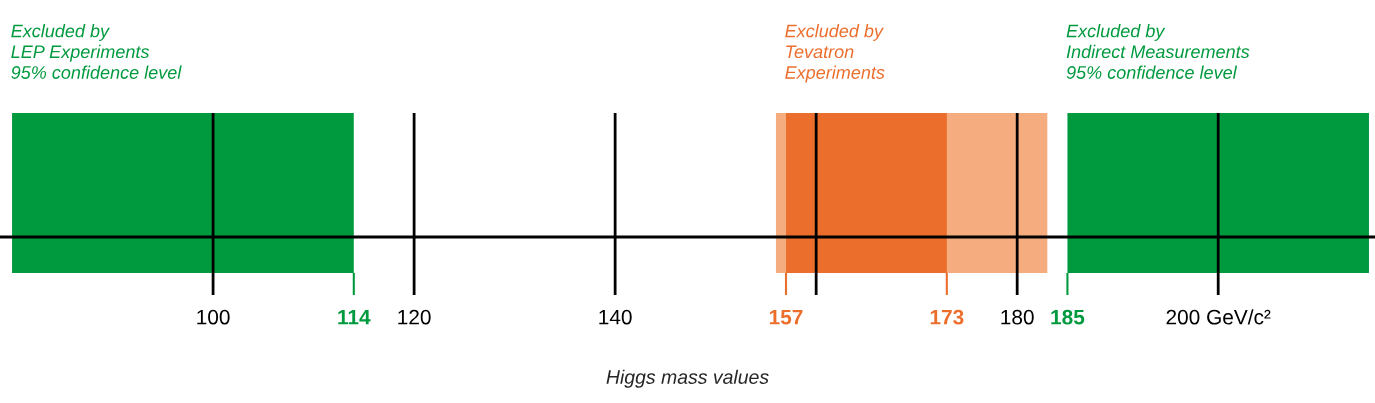 The height and width of the screenshot is (403, 1375). What do you see at coordinates (96, 51) in the screenshot?
I see `series-label: Excluded by LEP Experiments 95% confidence level` at bounding box center [96, 51].